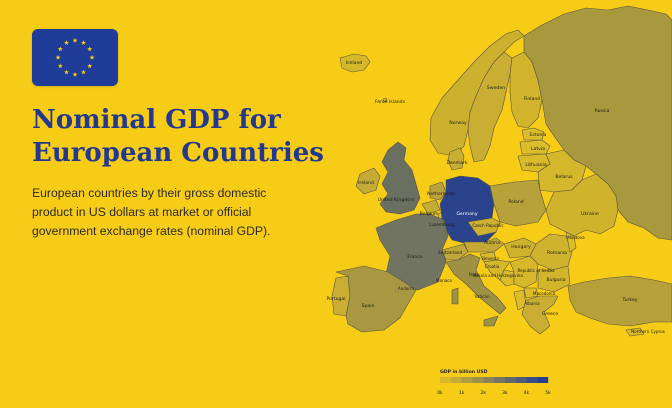  I want to click on label-moldova: Moldova, so click(576, 237).